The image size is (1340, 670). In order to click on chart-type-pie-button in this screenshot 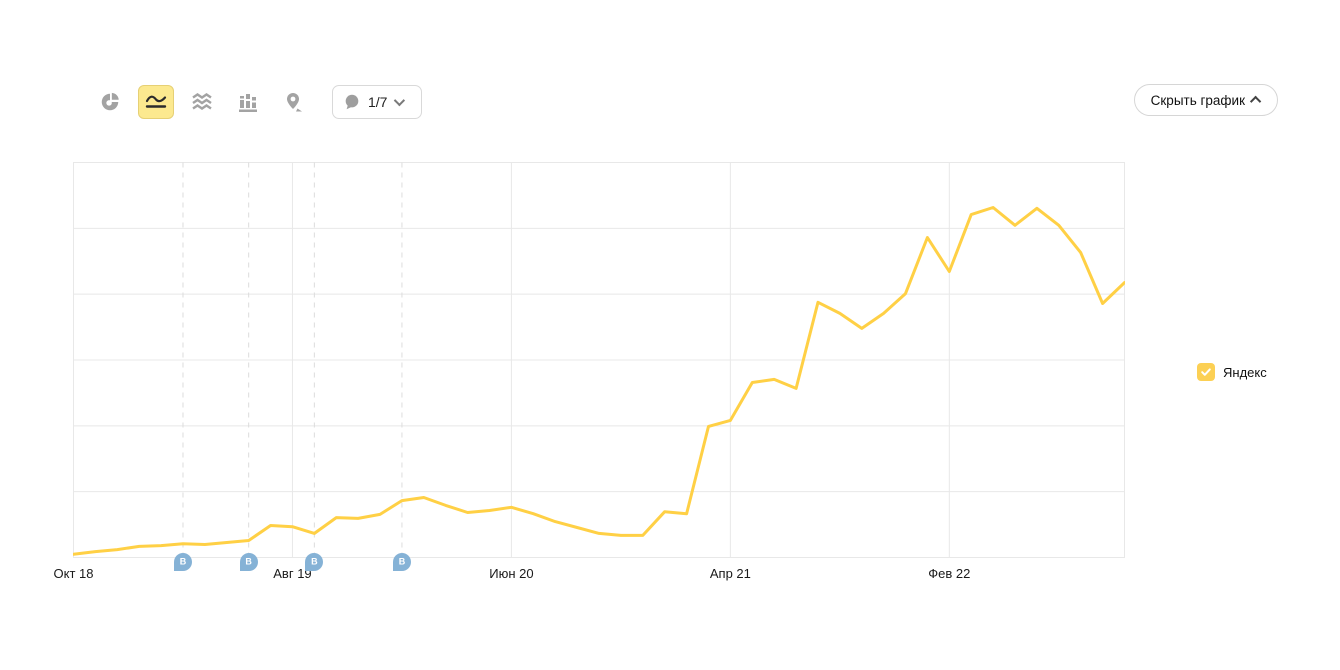, I will do `click(110, 102)`.